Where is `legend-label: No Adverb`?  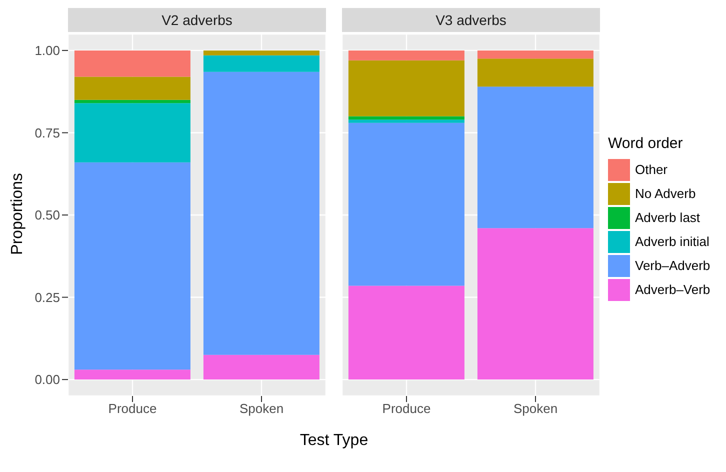 legend-label: No Adverb is located at coordinates (665, 193).